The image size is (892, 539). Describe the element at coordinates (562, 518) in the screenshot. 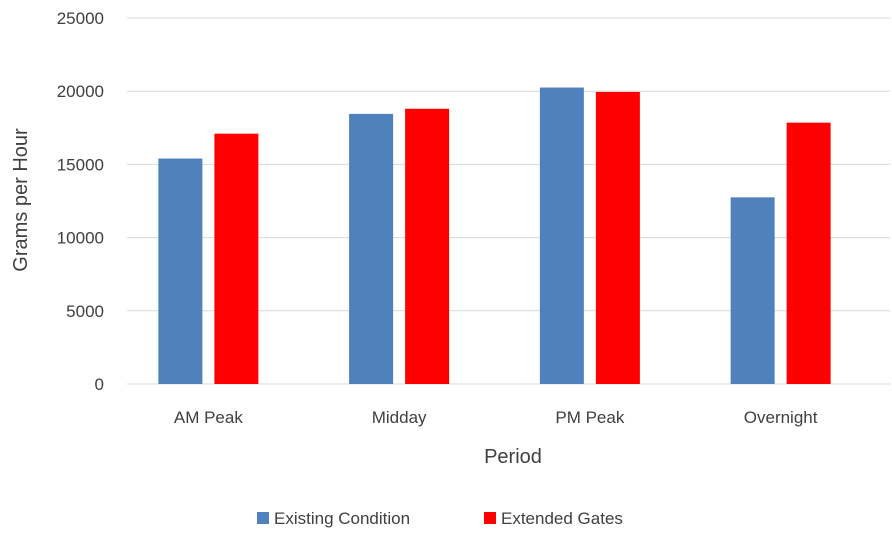

I see `legend-label: Extended Gates` at that location.